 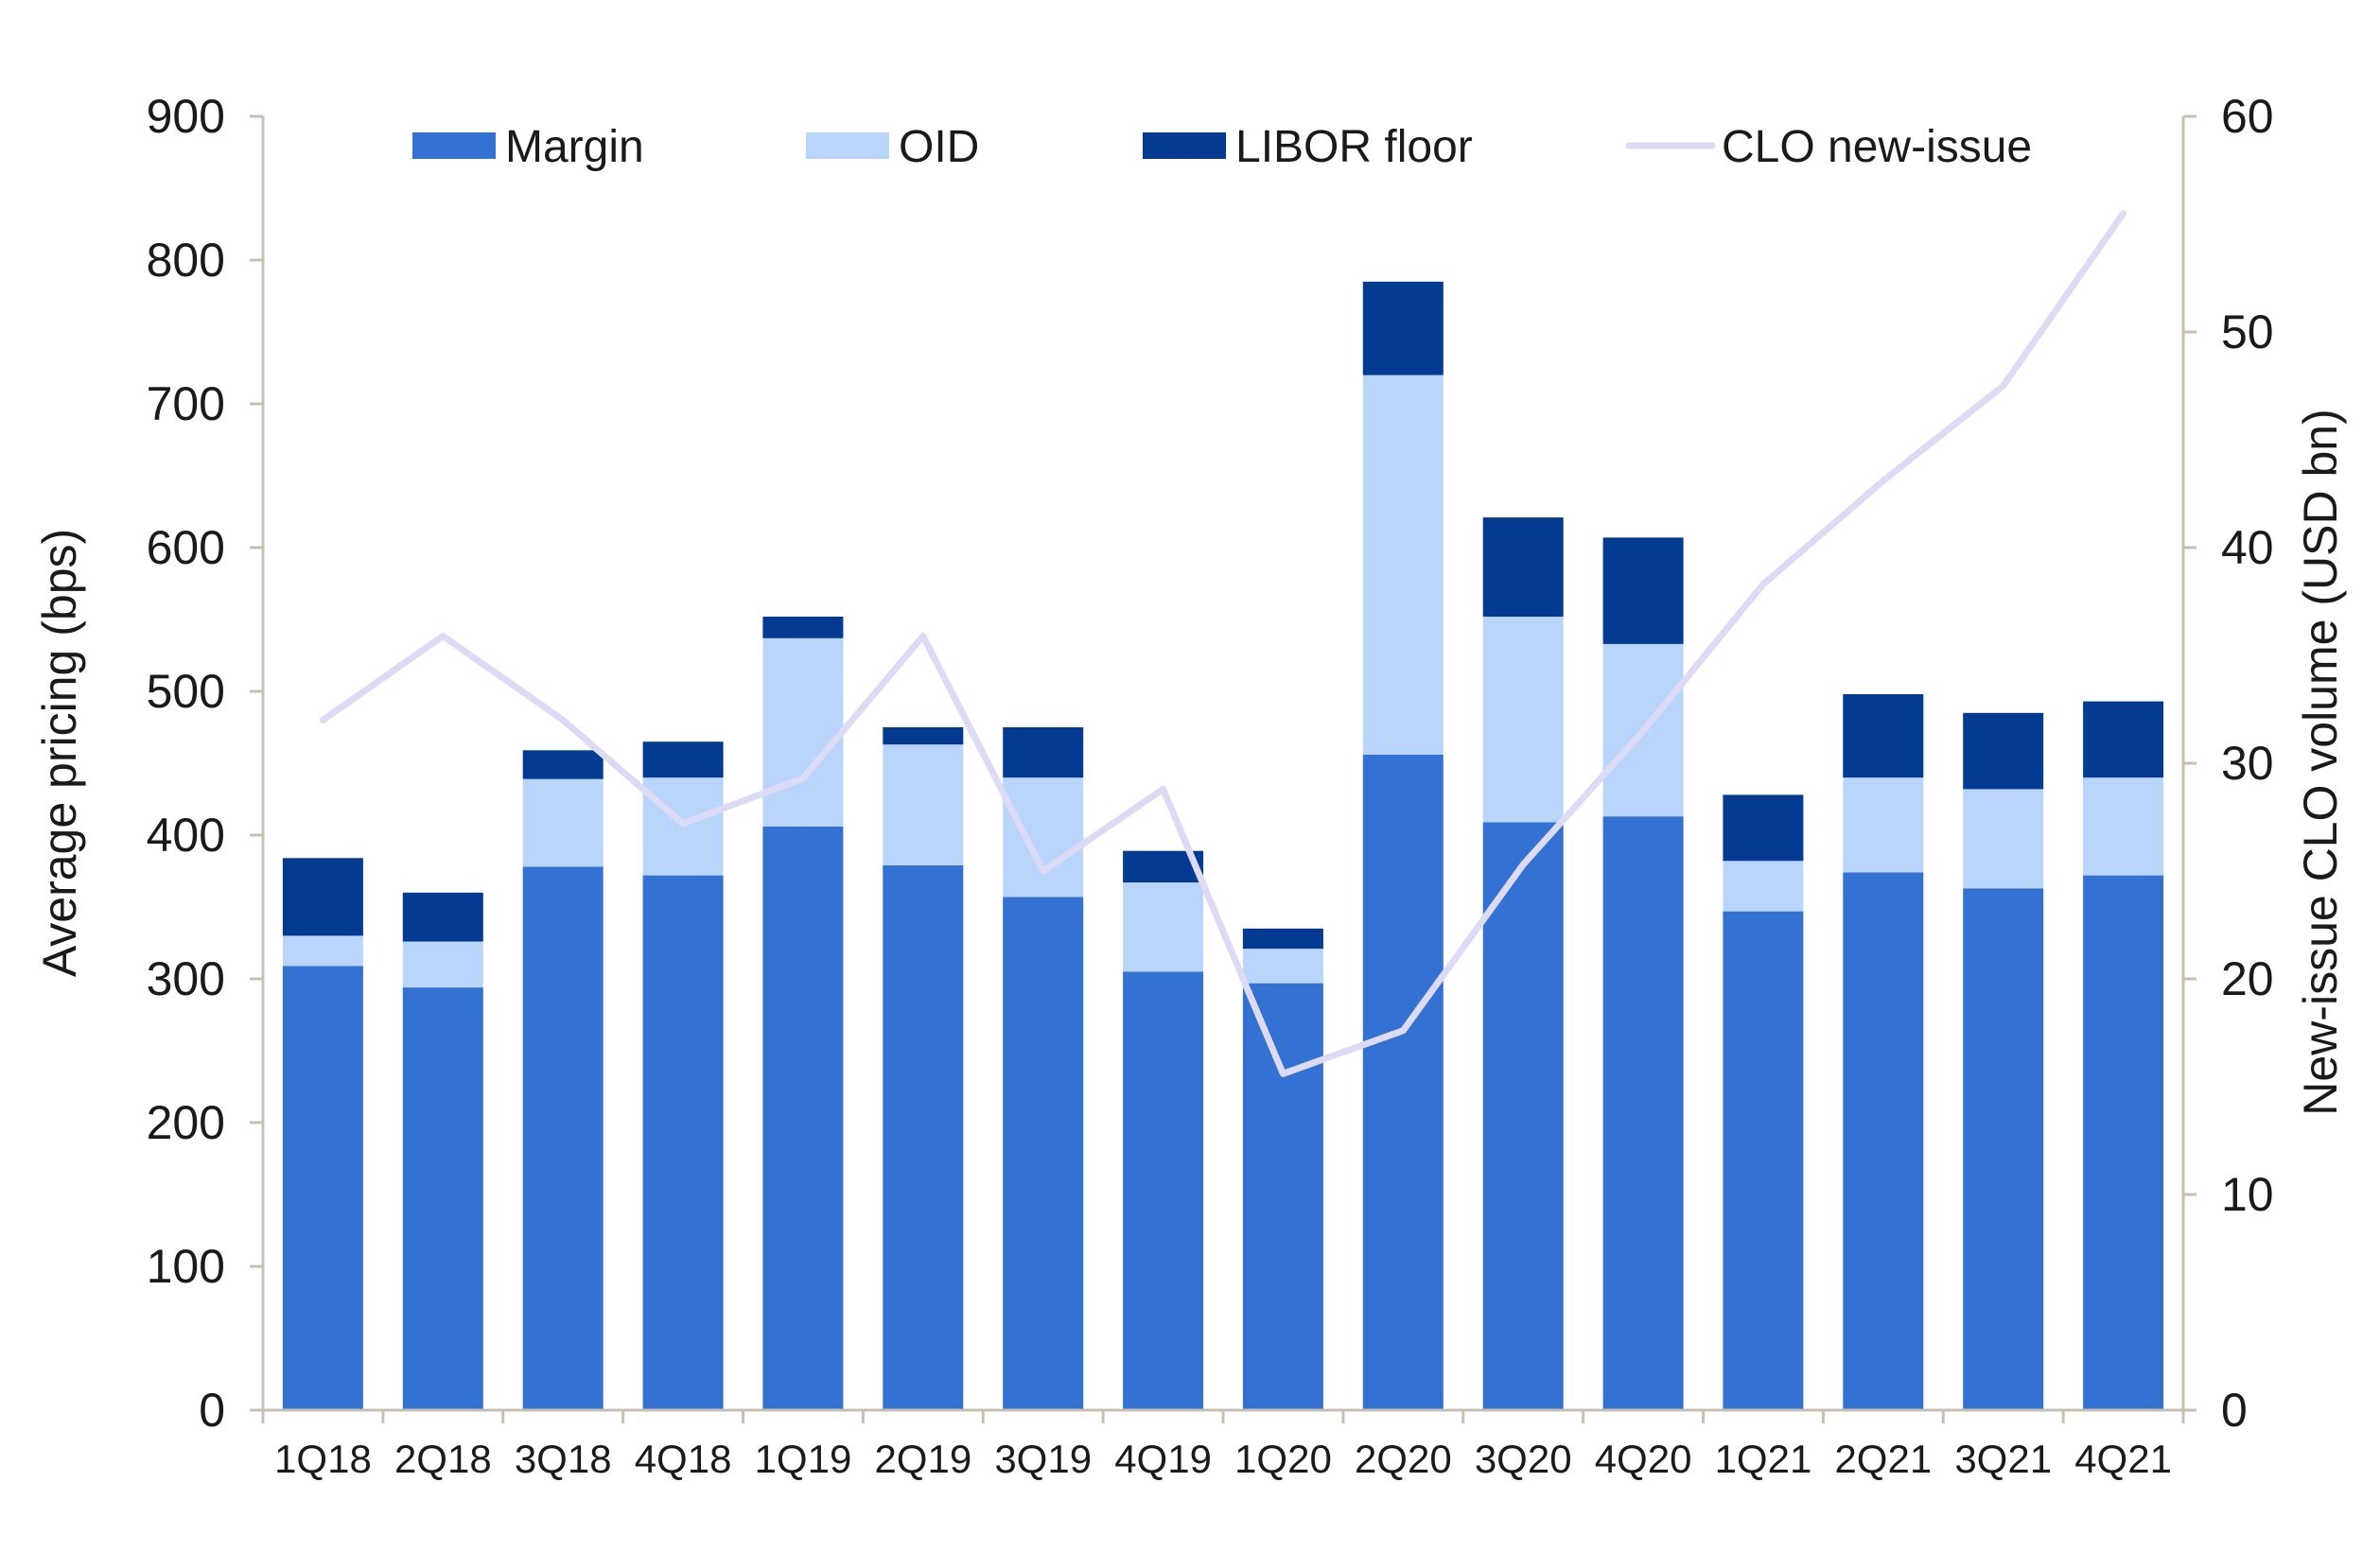 I want to click on legend-label-libor-floor: LIBOR floor, so click(x=1354, y=147).